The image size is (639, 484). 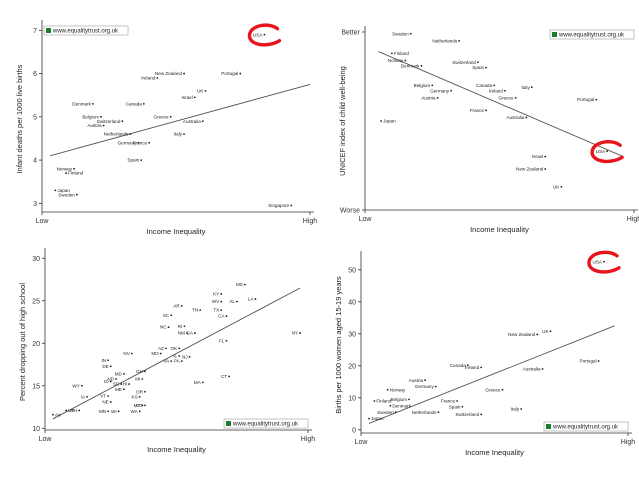 What do you see at coordinates (36, 386) in the screenshot?
I see `y-tick-label: 15` at bounding box center [36, 386].